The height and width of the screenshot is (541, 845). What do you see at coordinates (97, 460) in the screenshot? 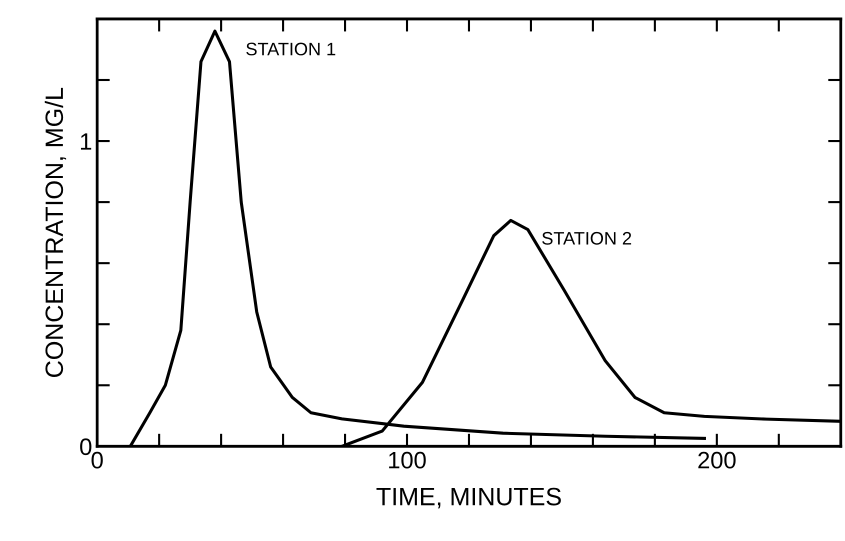
I see `x-tick-label: 0` at bounding box center [97, 460].